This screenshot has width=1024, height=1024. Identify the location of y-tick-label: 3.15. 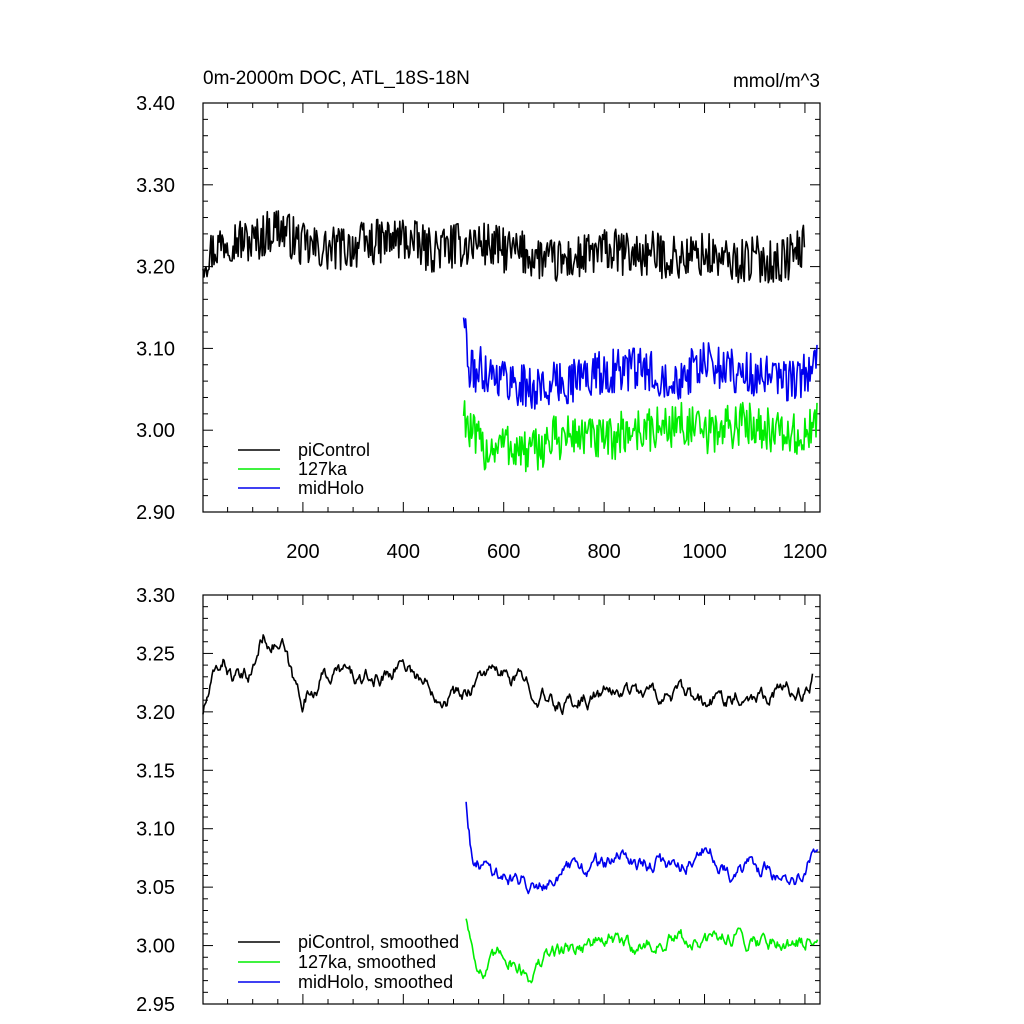
(155, 771).